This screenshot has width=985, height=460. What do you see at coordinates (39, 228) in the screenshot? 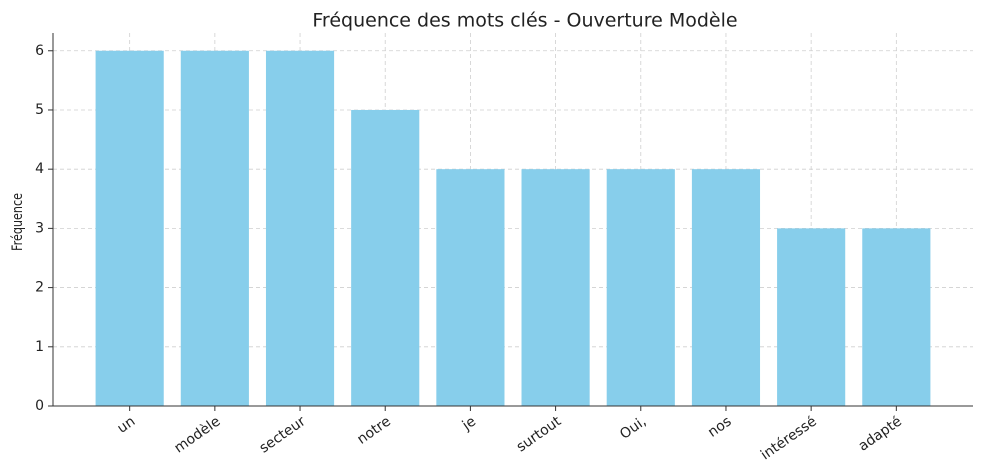
I see `y-tick-label: 3` at bounding box center [39, 228].